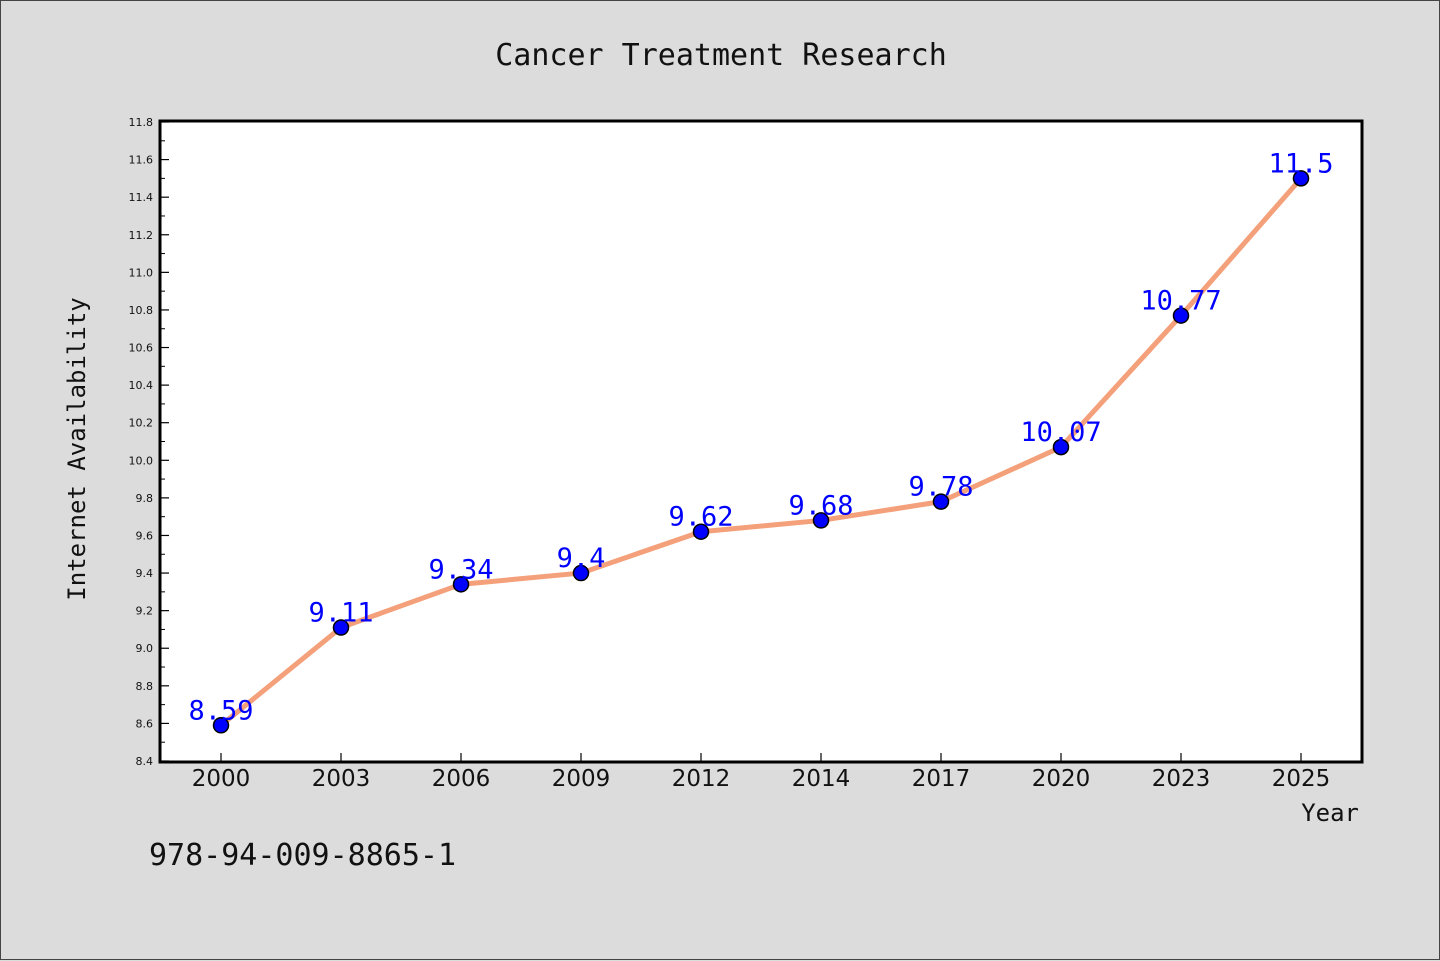 The width and height of the screenshot is (1440, 961). I want to click on y-tick-label: 8.6, so click(145, 723).